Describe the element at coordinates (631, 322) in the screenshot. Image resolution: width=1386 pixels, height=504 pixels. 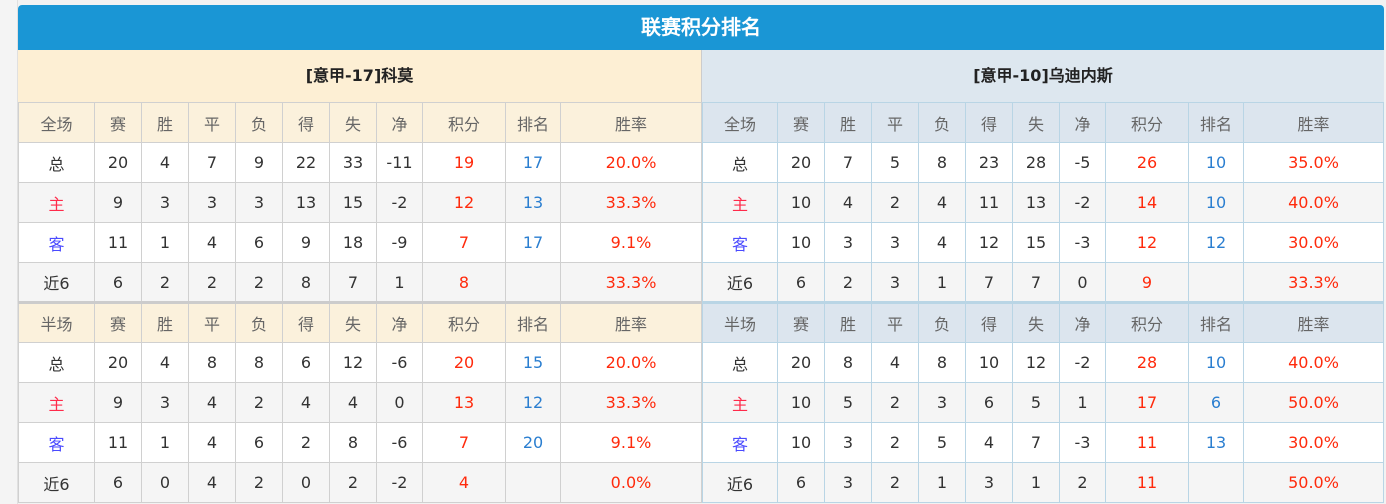
I see `column-header-win-rate: 胜率` at that location.